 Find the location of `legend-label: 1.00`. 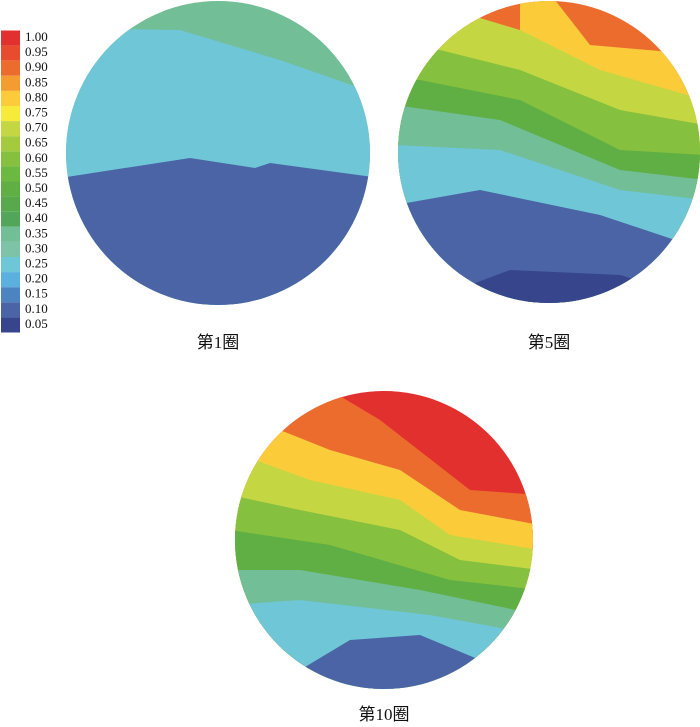

legend-label: 1.00 is located at coordinates (36, 36).